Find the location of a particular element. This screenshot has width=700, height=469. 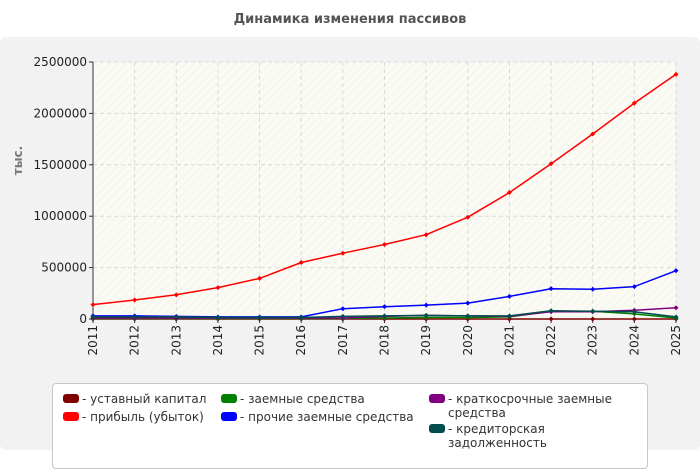

legend-label: - прибыль (убыток) is located at coordinates (143, 417).